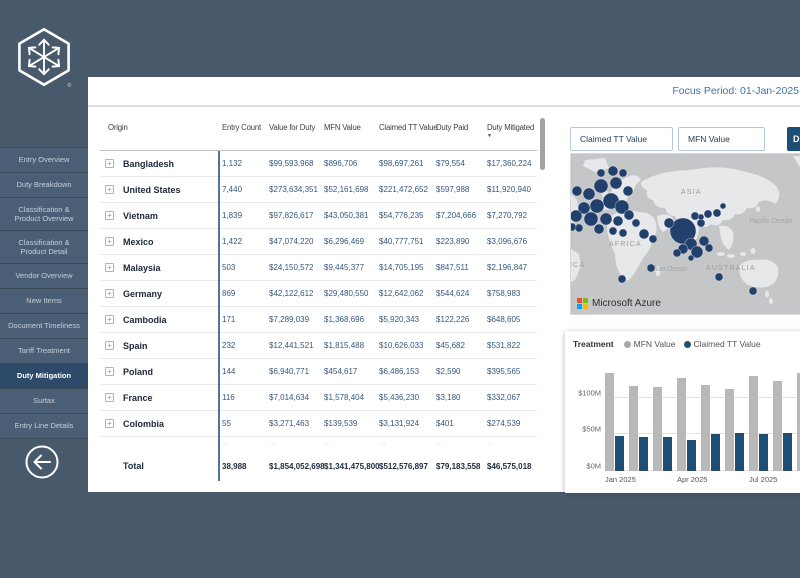 The image size is (800, 578). I want to click on sidebar-item-new-items: New Items, so click(44, 300).